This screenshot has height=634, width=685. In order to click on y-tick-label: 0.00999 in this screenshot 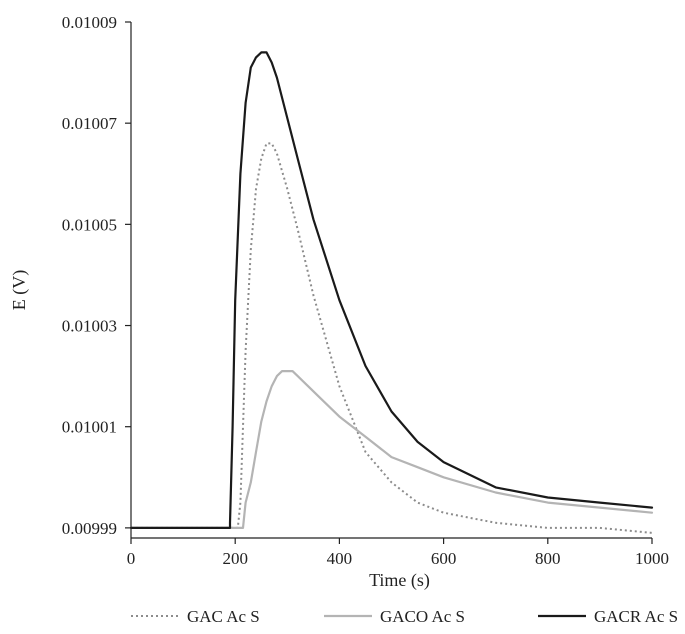, I will do `click(89, 528)`.